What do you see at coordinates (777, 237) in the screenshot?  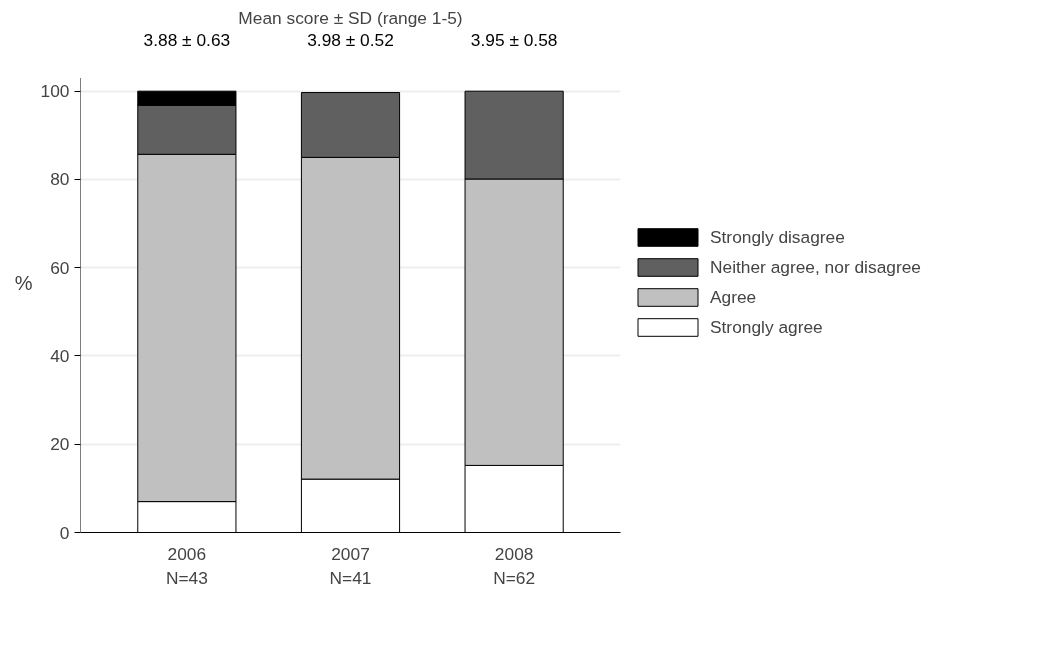 I see `legend-label: Strongly disagree` at bounding box center [777, 237].